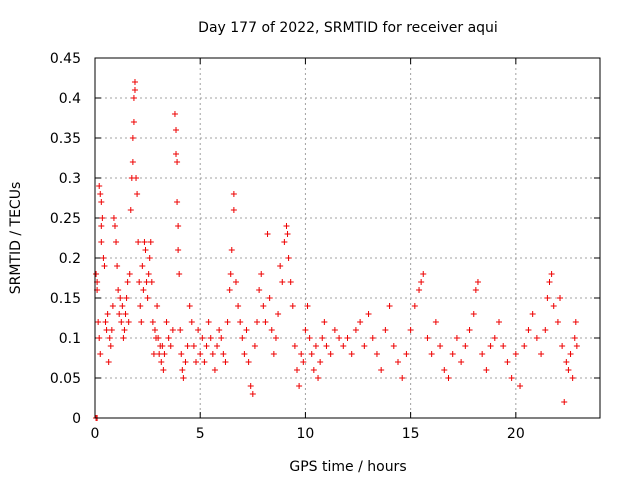 The image size is (640, 480). I want to click on y-tick-label: 0.2, so click(70, 259).